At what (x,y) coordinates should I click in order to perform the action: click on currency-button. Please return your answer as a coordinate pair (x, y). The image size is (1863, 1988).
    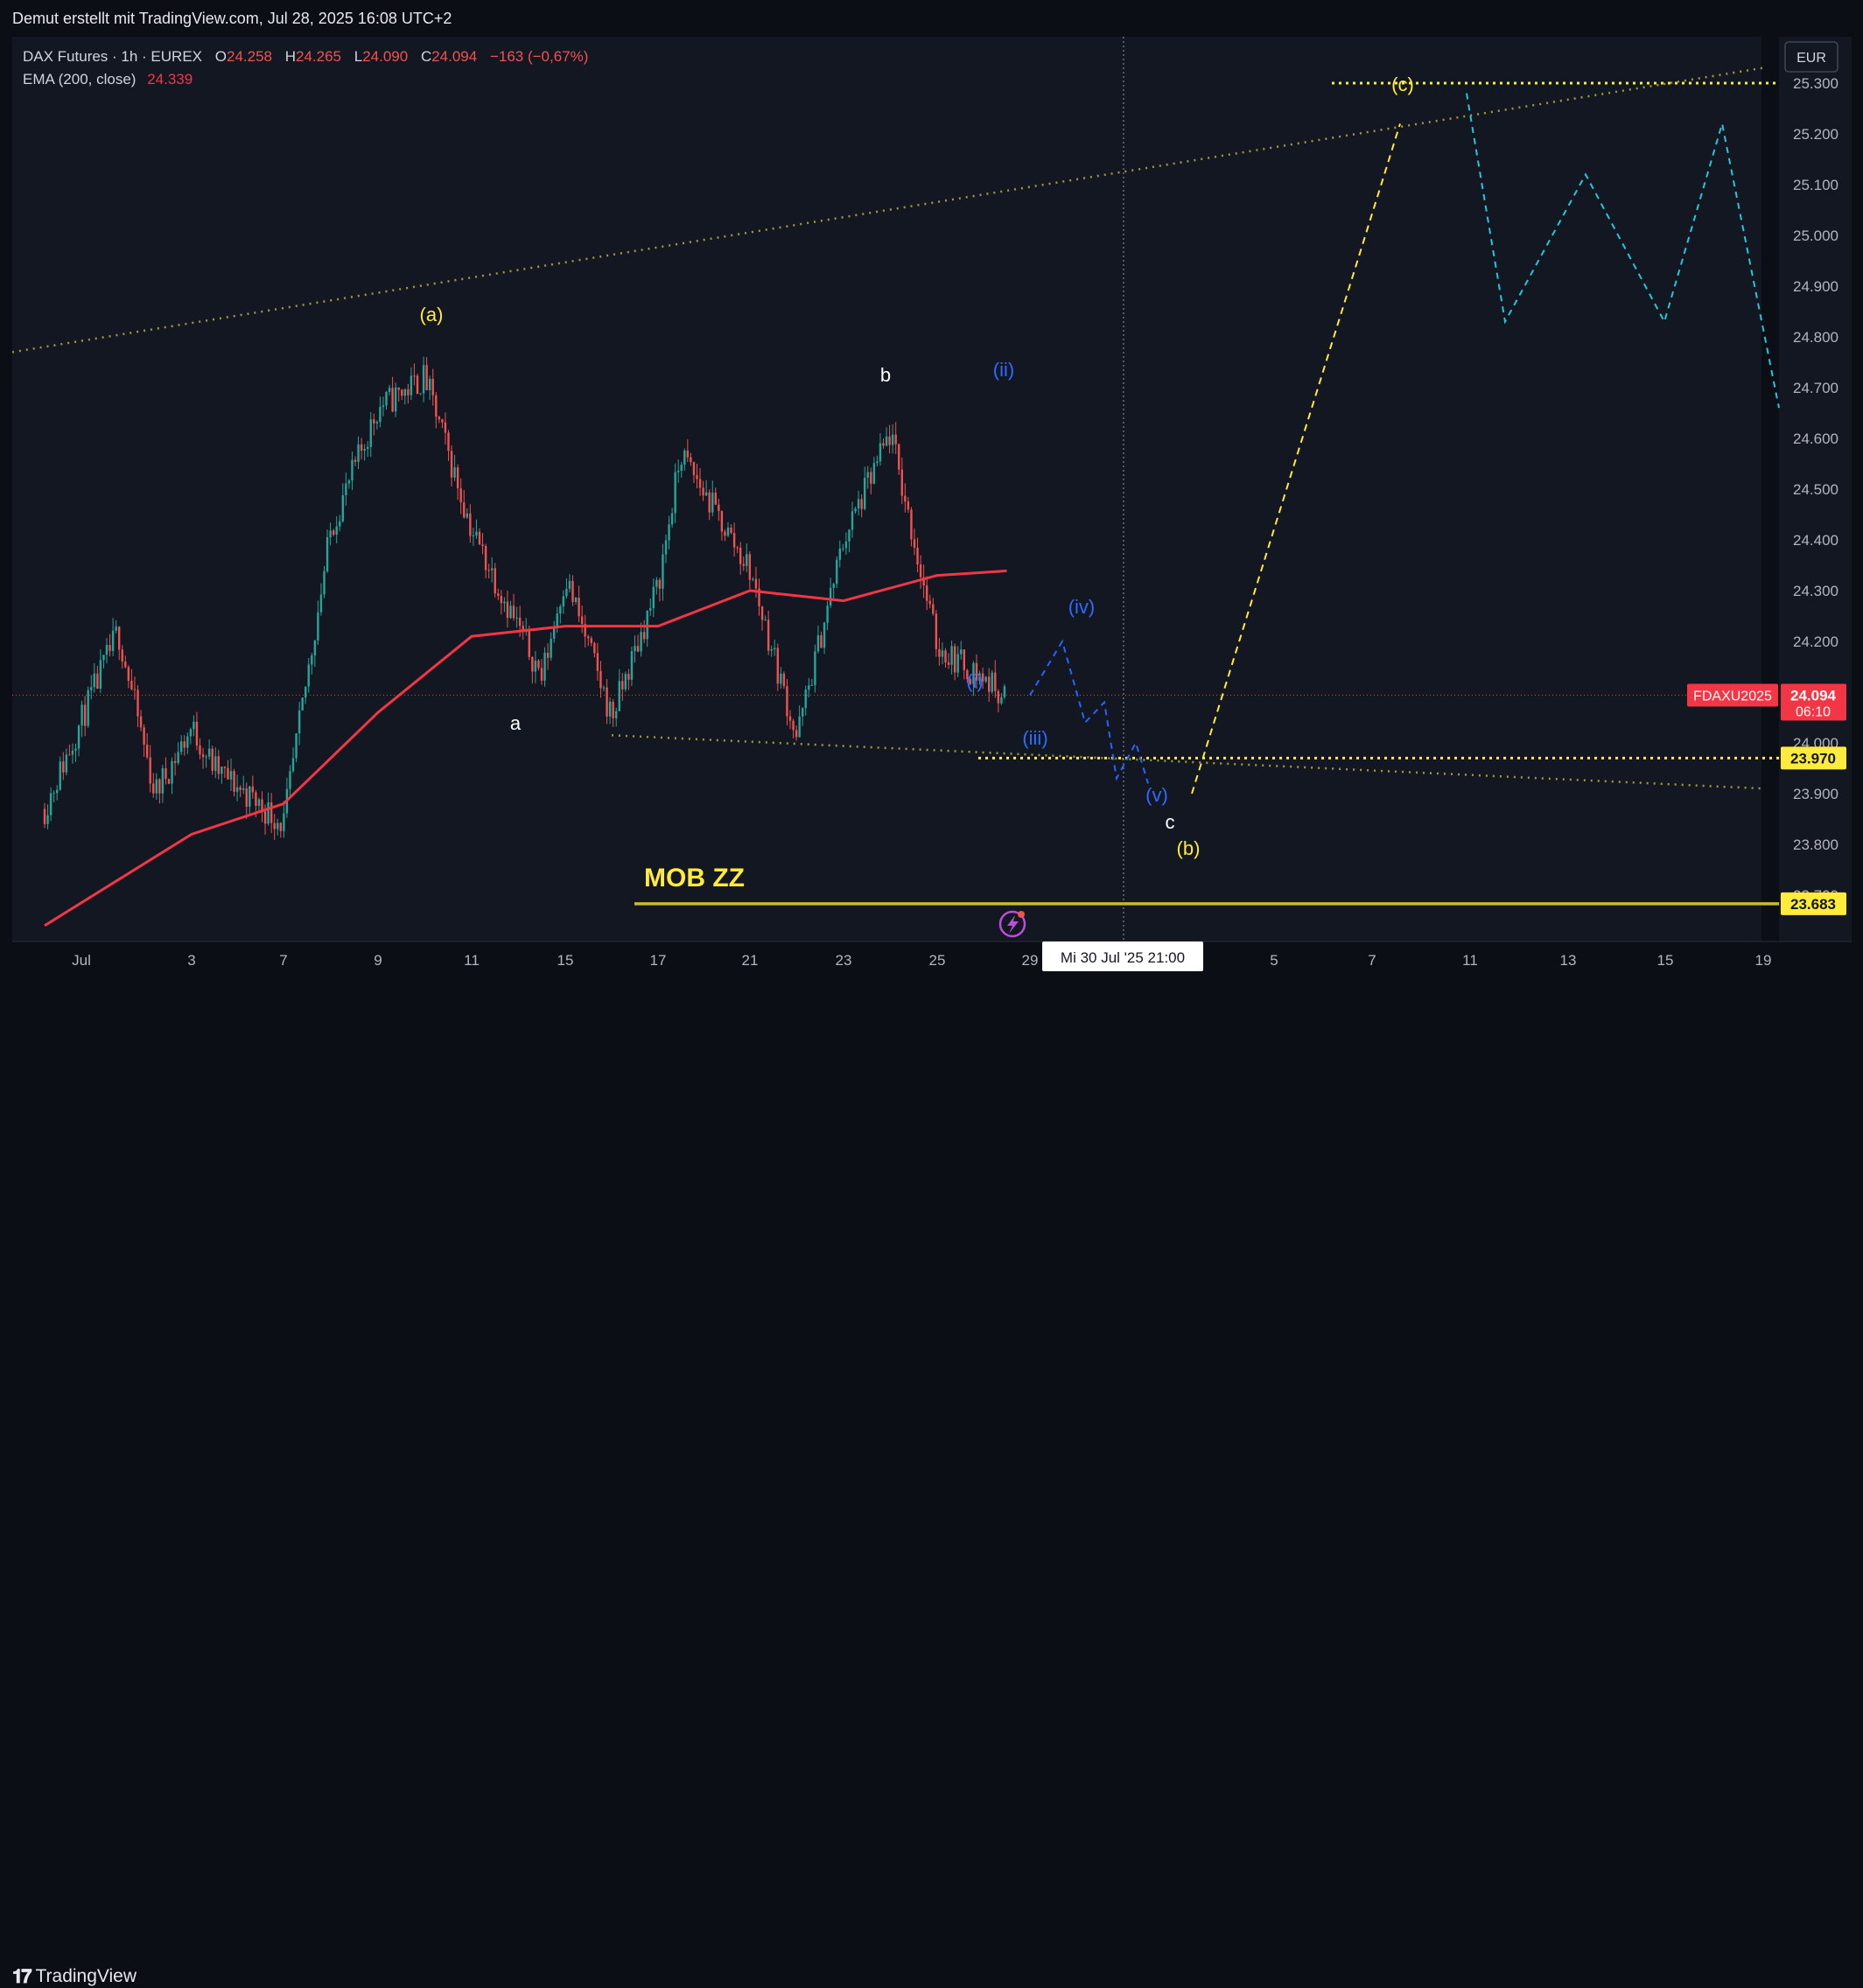
    Looking at the image, I should click on (1811, 57).